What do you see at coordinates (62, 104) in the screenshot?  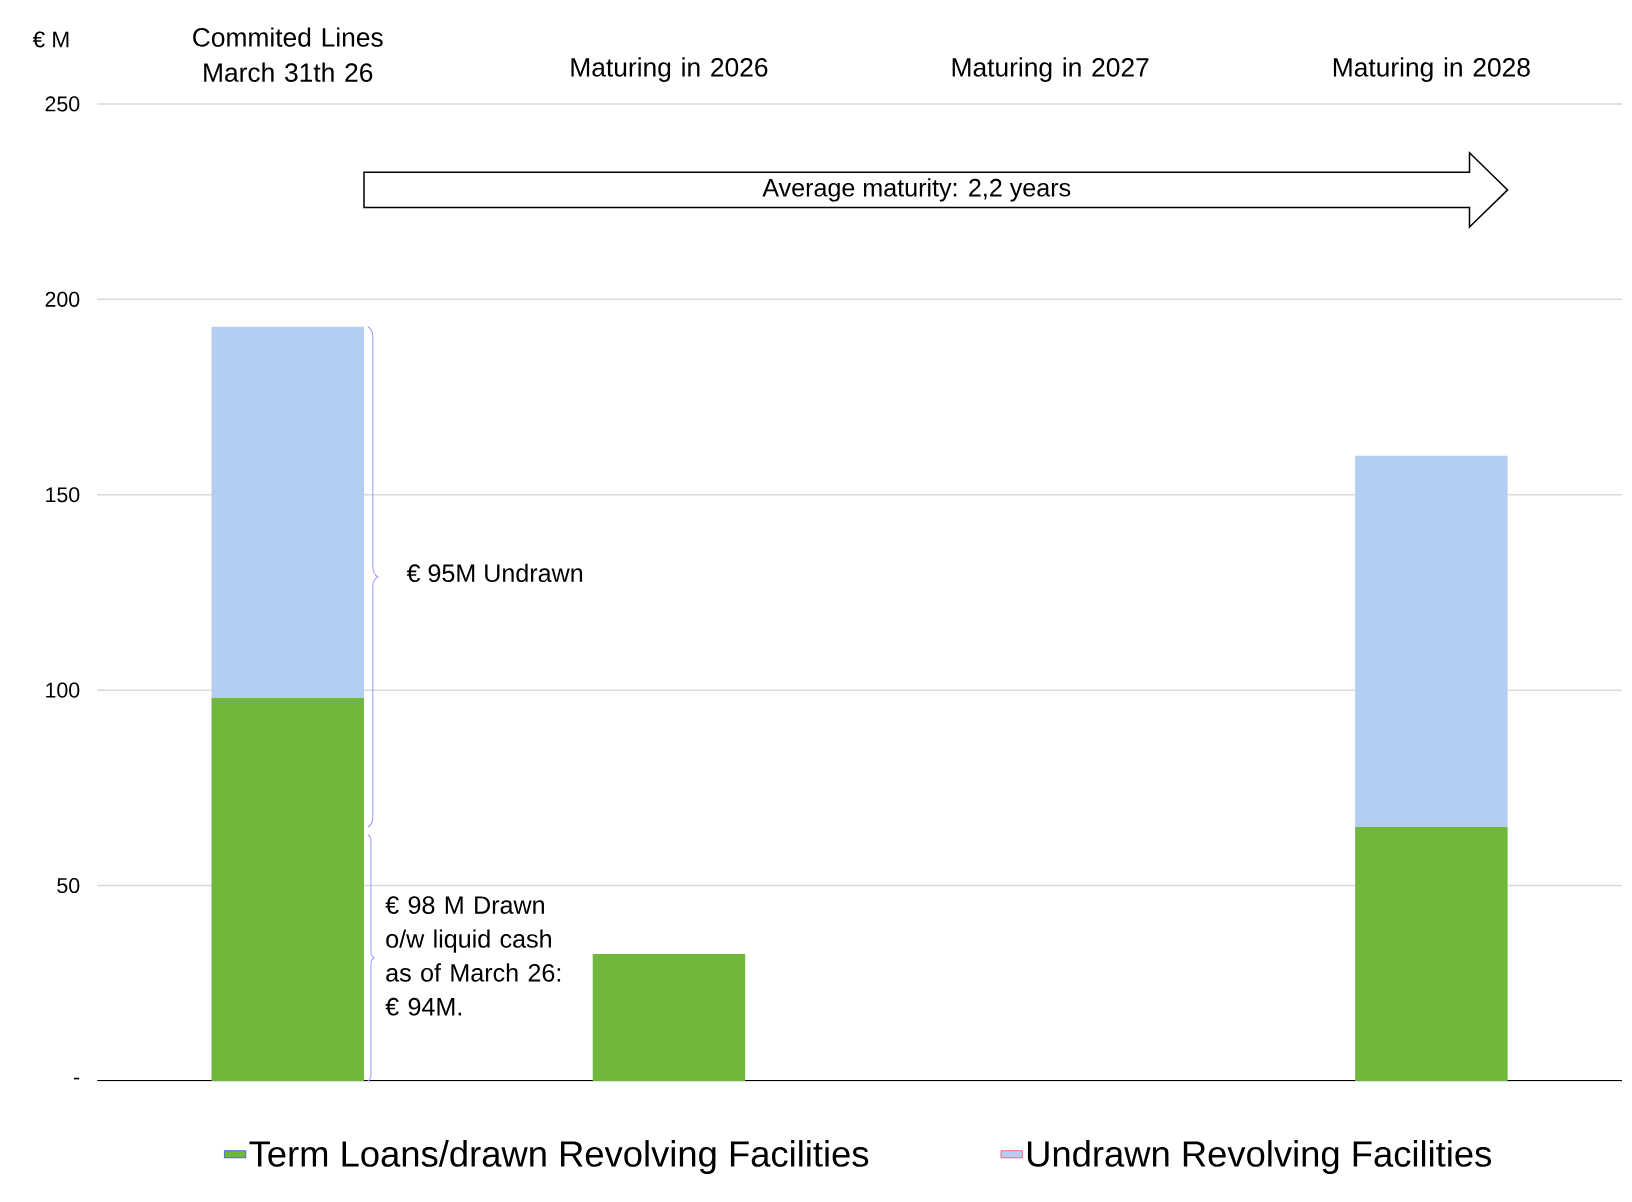 I see `y-tick-label: 250` at bounding box center [62, 104].